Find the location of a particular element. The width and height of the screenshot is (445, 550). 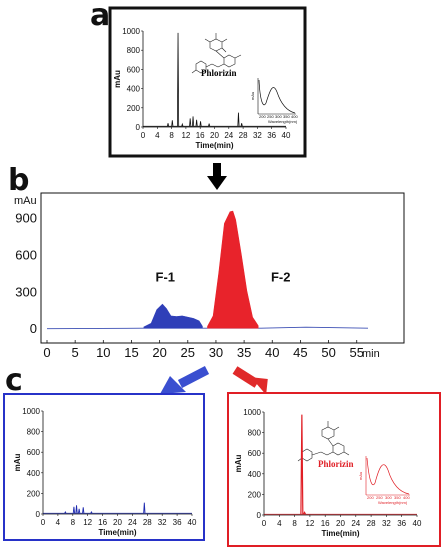

x-tick-label-a-40: 40 is located at coordinates (286, 135).